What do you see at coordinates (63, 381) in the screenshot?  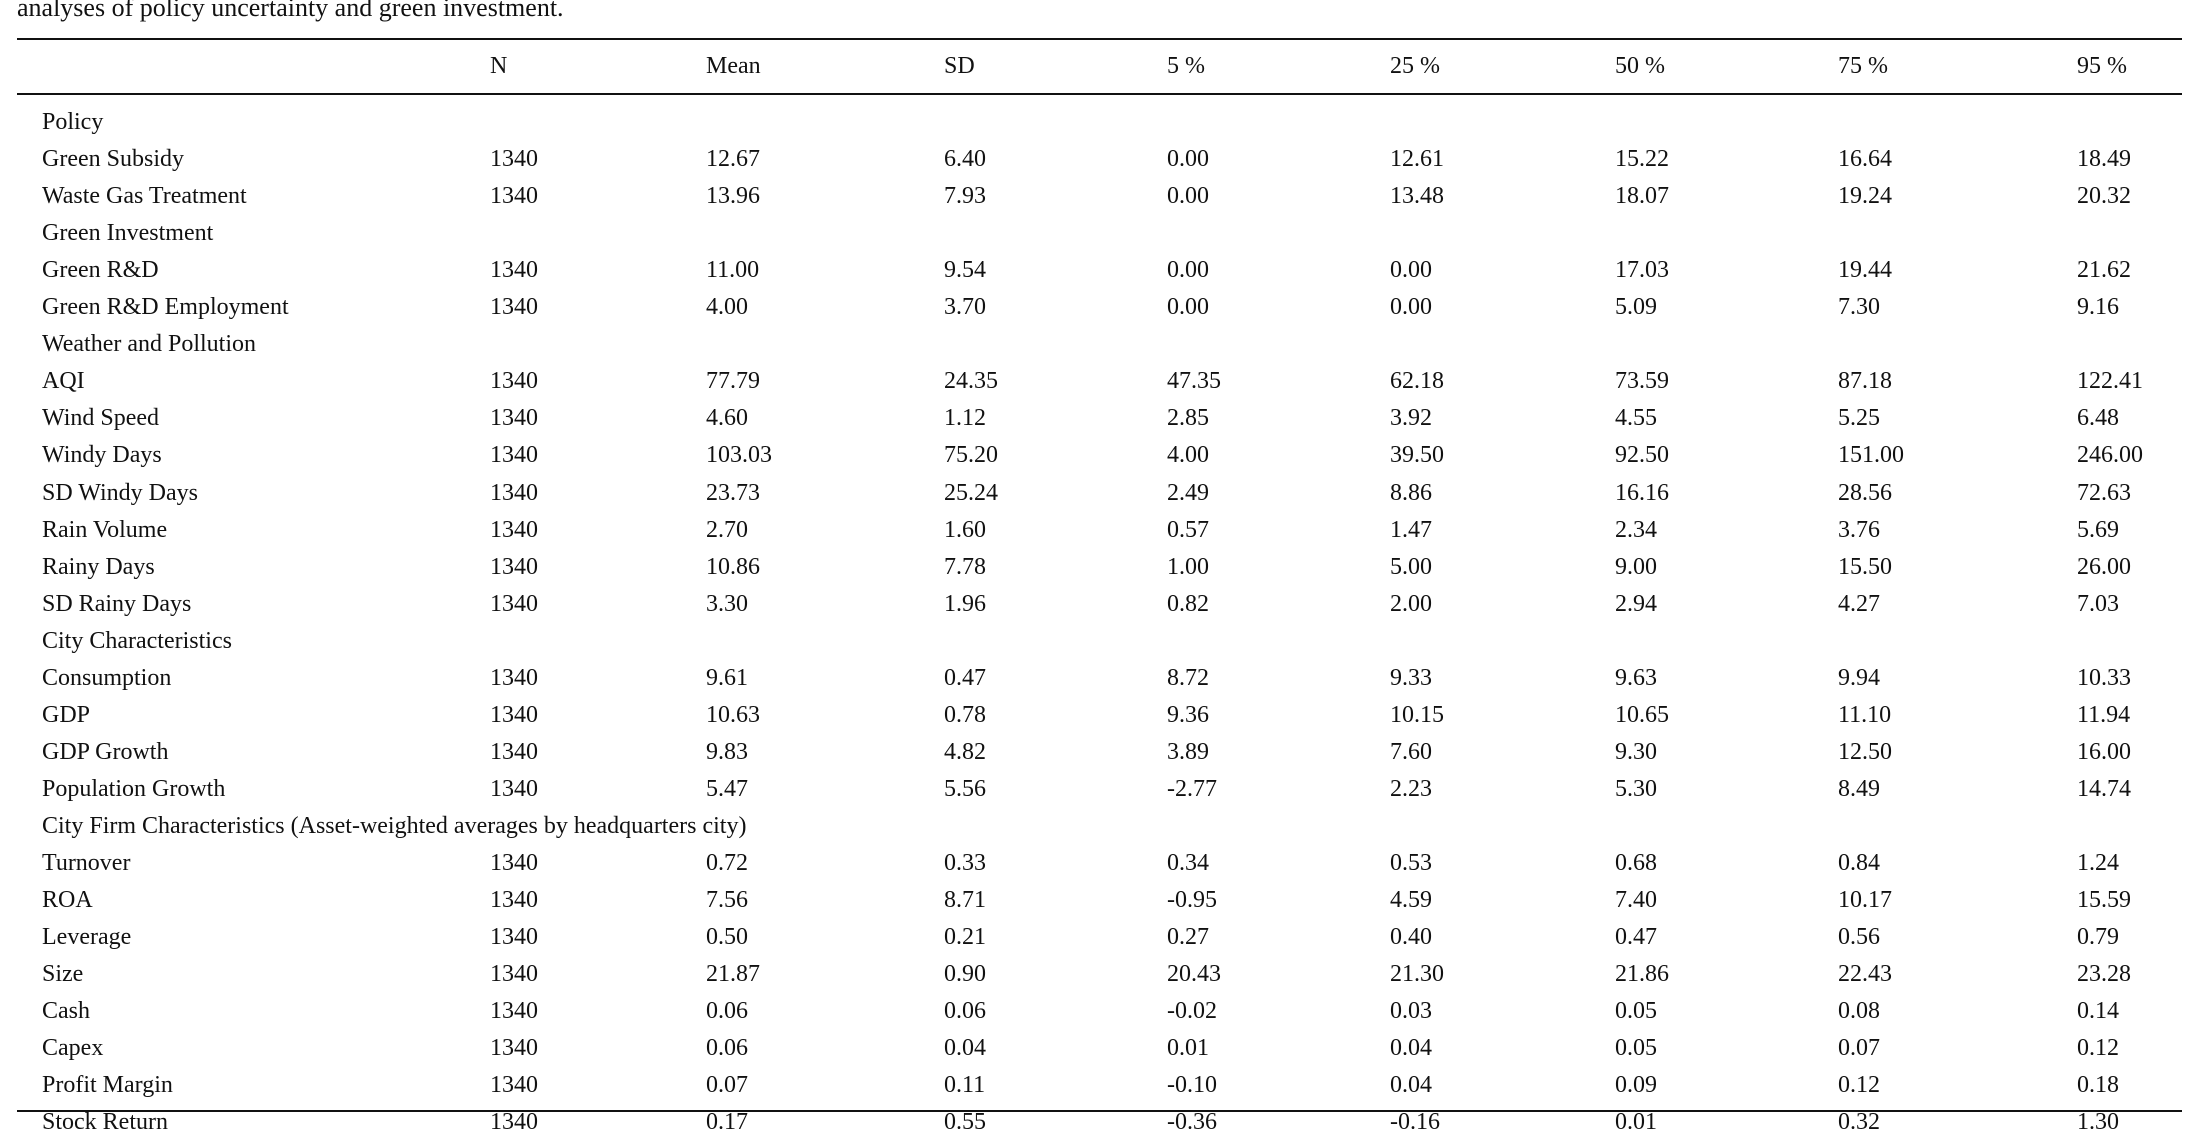 I see `row-label: AQI` at bounding box center [63, 381].